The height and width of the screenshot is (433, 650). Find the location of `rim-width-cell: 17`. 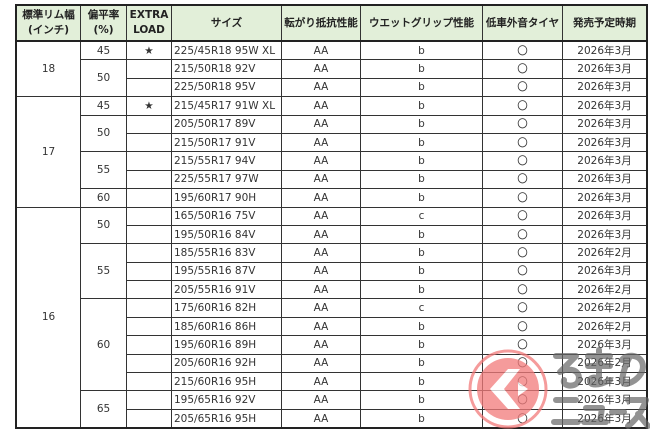

rim-width-cell: 17 is located at coordinates (48, 152).